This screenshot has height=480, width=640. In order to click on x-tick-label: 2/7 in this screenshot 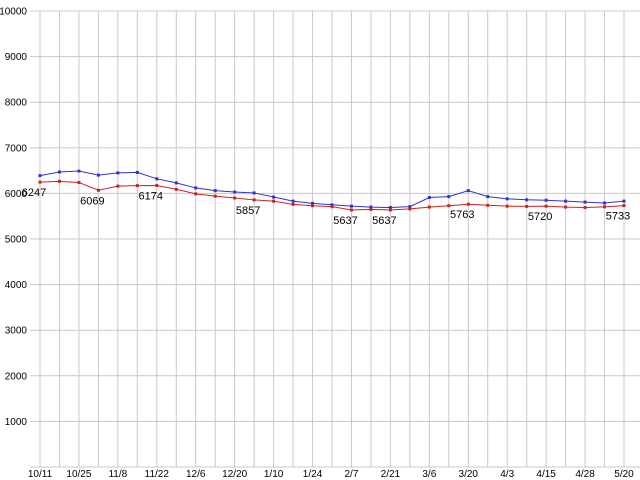, I will do `click(352, 474)`.